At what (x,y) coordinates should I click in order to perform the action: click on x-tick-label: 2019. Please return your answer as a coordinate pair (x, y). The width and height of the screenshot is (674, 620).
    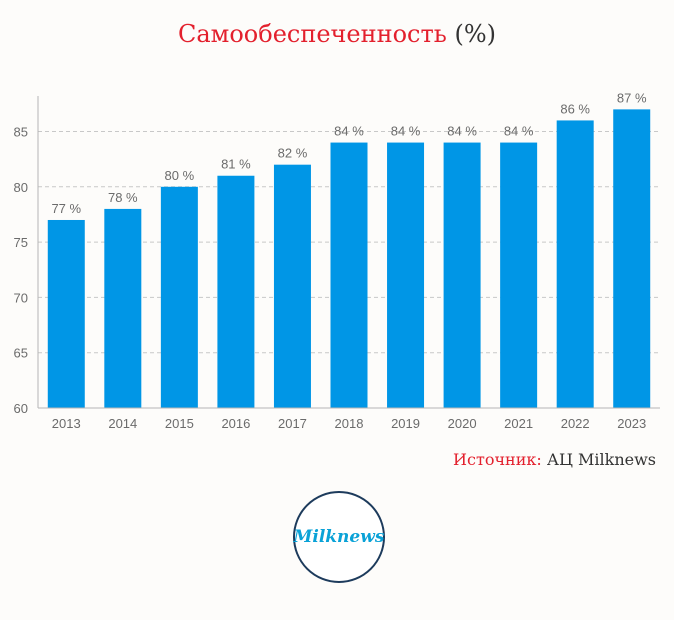
    Looking at the image, I should click on (405, 423).